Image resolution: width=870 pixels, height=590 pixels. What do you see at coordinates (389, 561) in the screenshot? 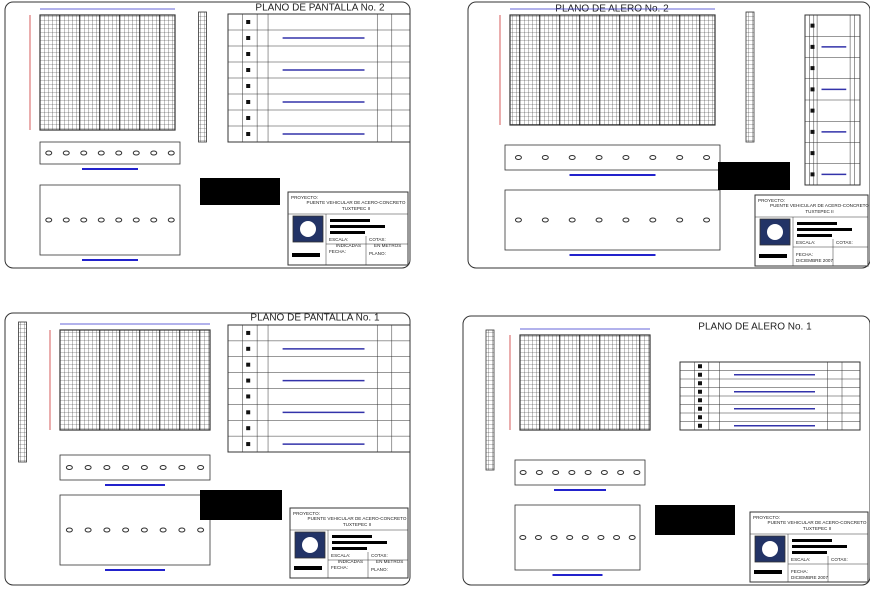
I see `tb-text: EN METROS` at bounding box center [389, 561].